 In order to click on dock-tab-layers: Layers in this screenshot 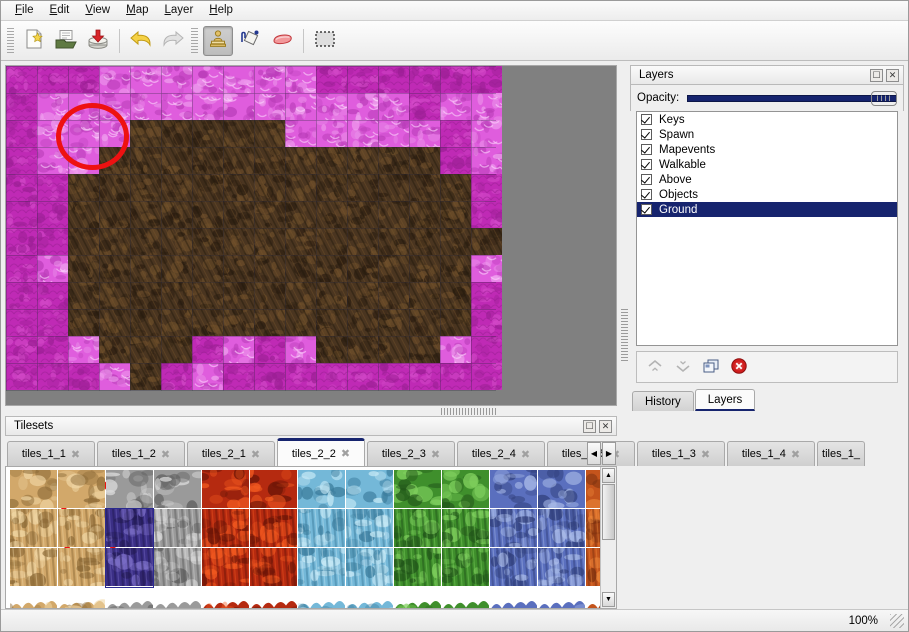, I will do `click(725, 400)`.